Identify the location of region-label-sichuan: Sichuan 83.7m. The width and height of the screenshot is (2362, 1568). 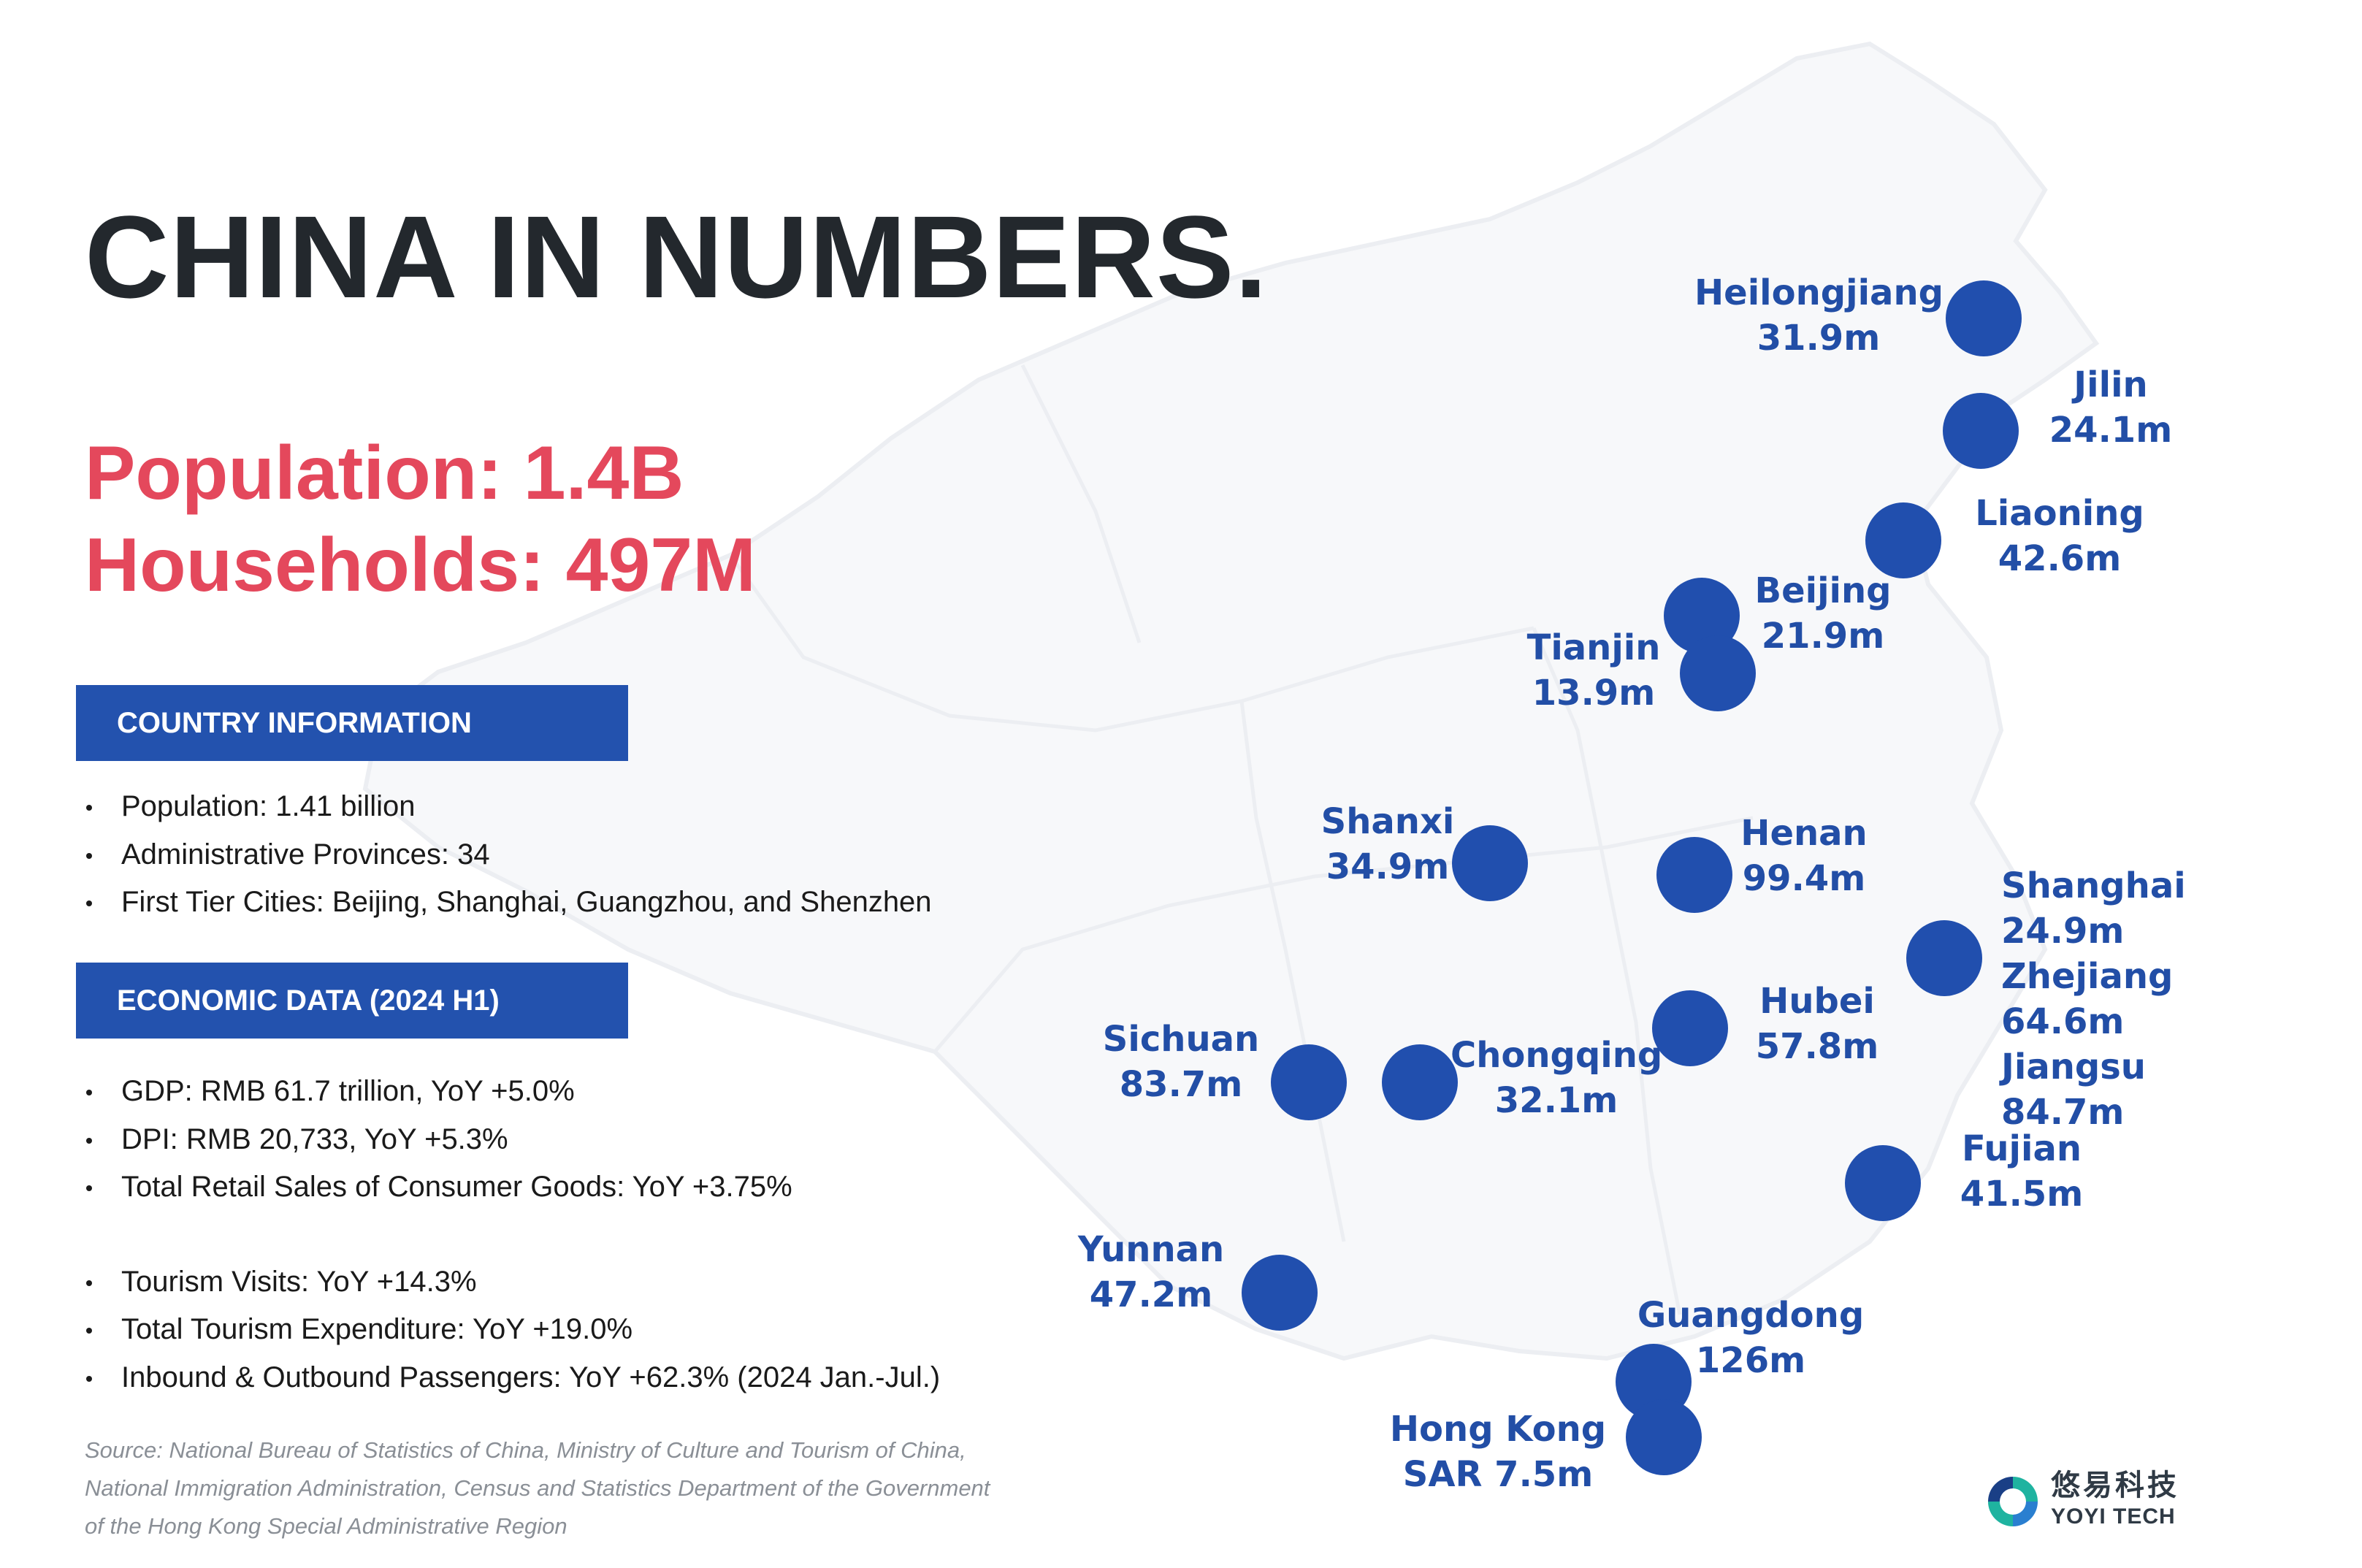
(1181, 1062).